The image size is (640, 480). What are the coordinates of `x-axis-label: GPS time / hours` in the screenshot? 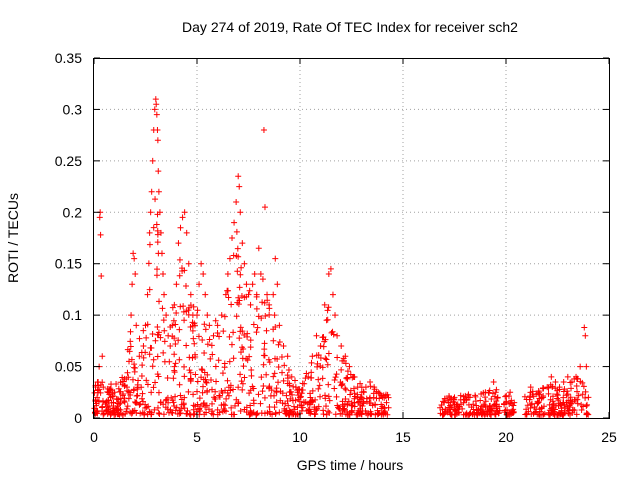 It's located at (350, 465).